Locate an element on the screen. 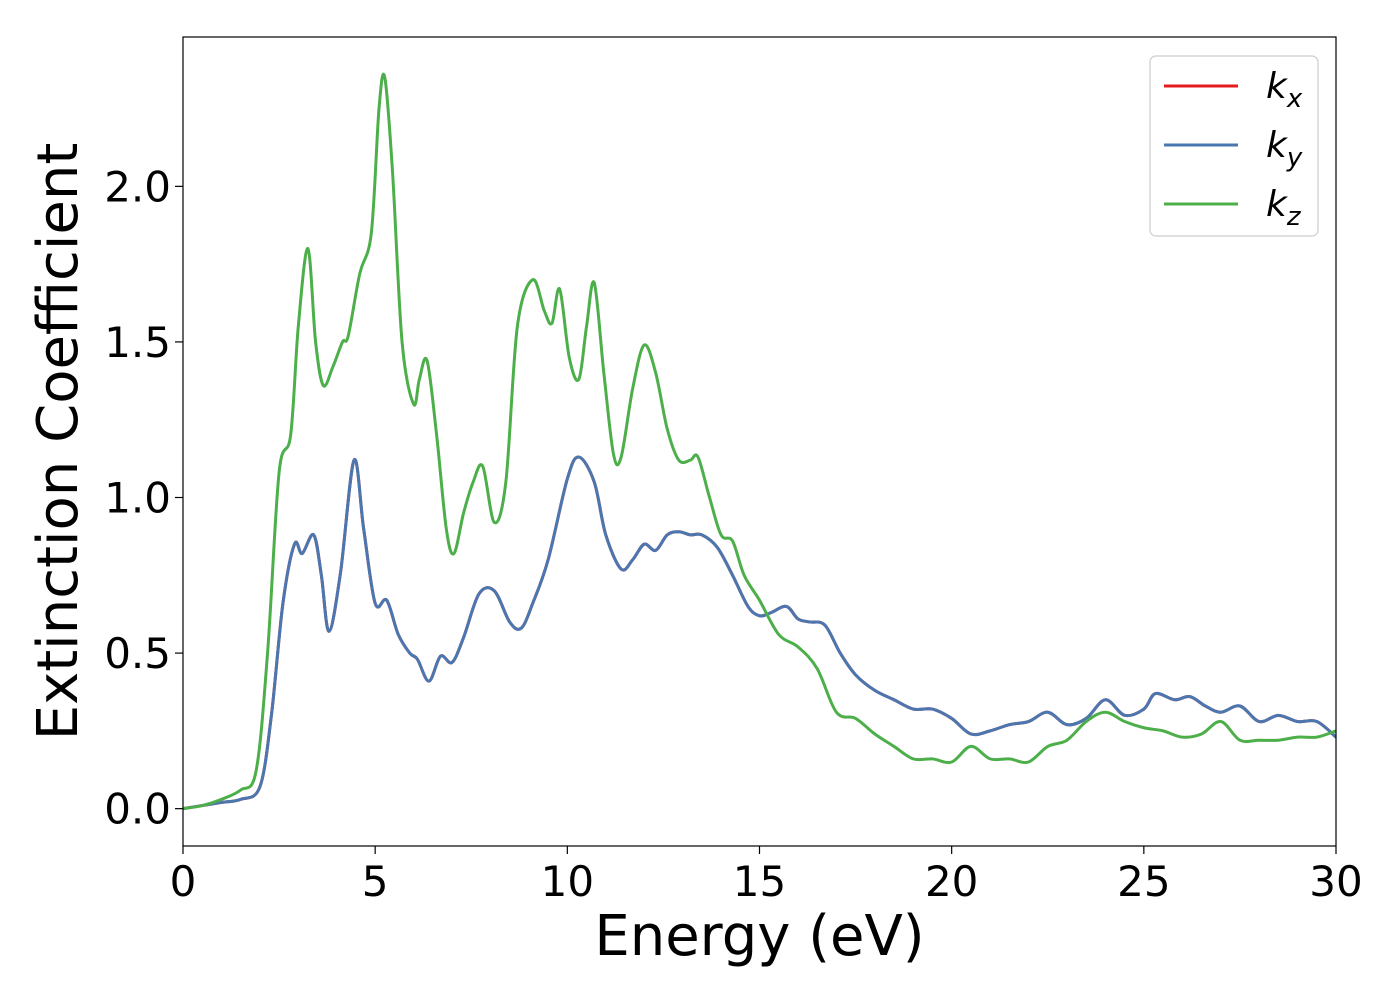  x-tick-label: 5 is located at coordinates (375, 881).